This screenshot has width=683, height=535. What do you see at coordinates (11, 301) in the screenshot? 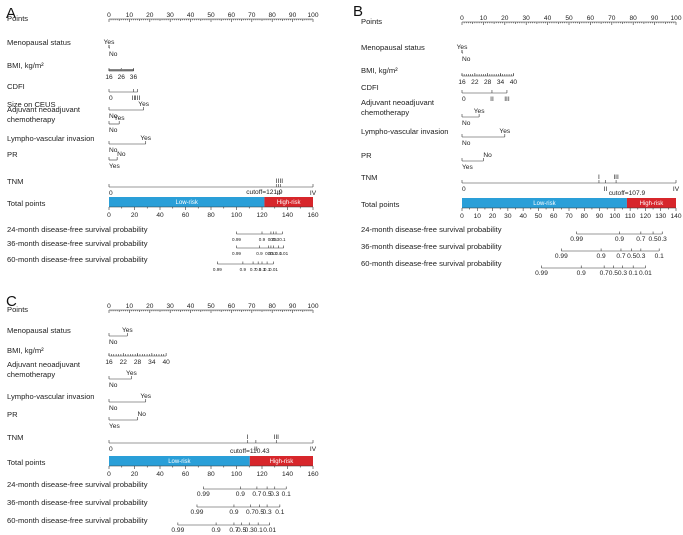
I see `panel-letter-C: C` at bounding box center [11, 301].